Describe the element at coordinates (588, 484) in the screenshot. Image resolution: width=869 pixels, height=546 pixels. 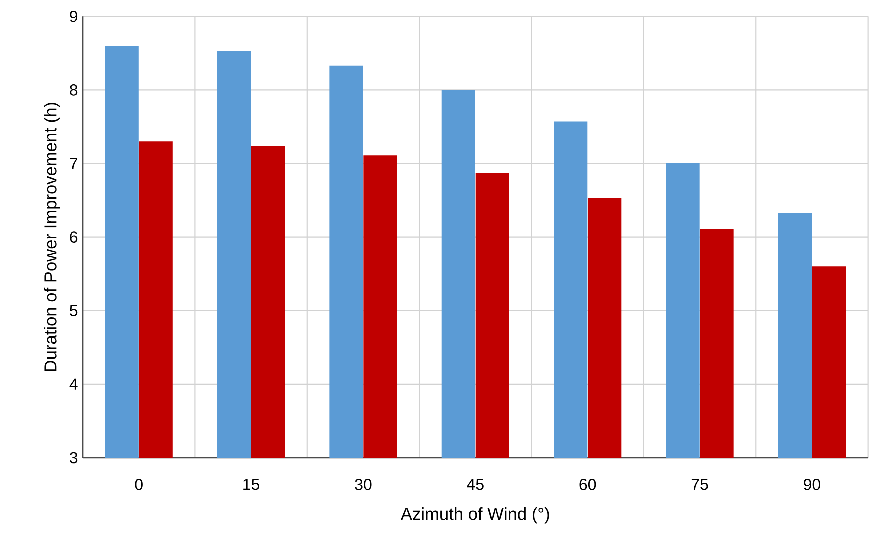
I see `x-tick-label: 60` at that location.